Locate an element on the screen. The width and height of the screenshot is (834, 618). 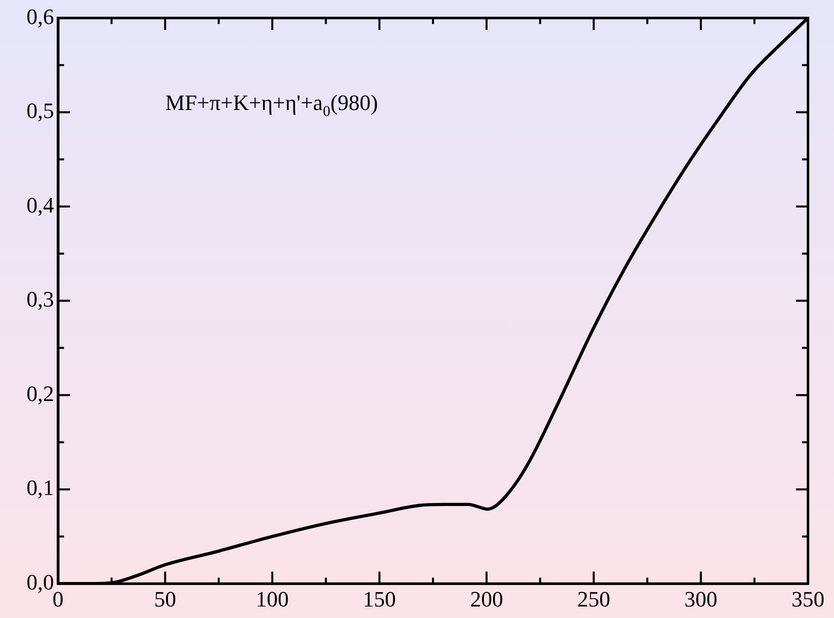
x-tick-label: 50 is located at coordinates (165, 599).